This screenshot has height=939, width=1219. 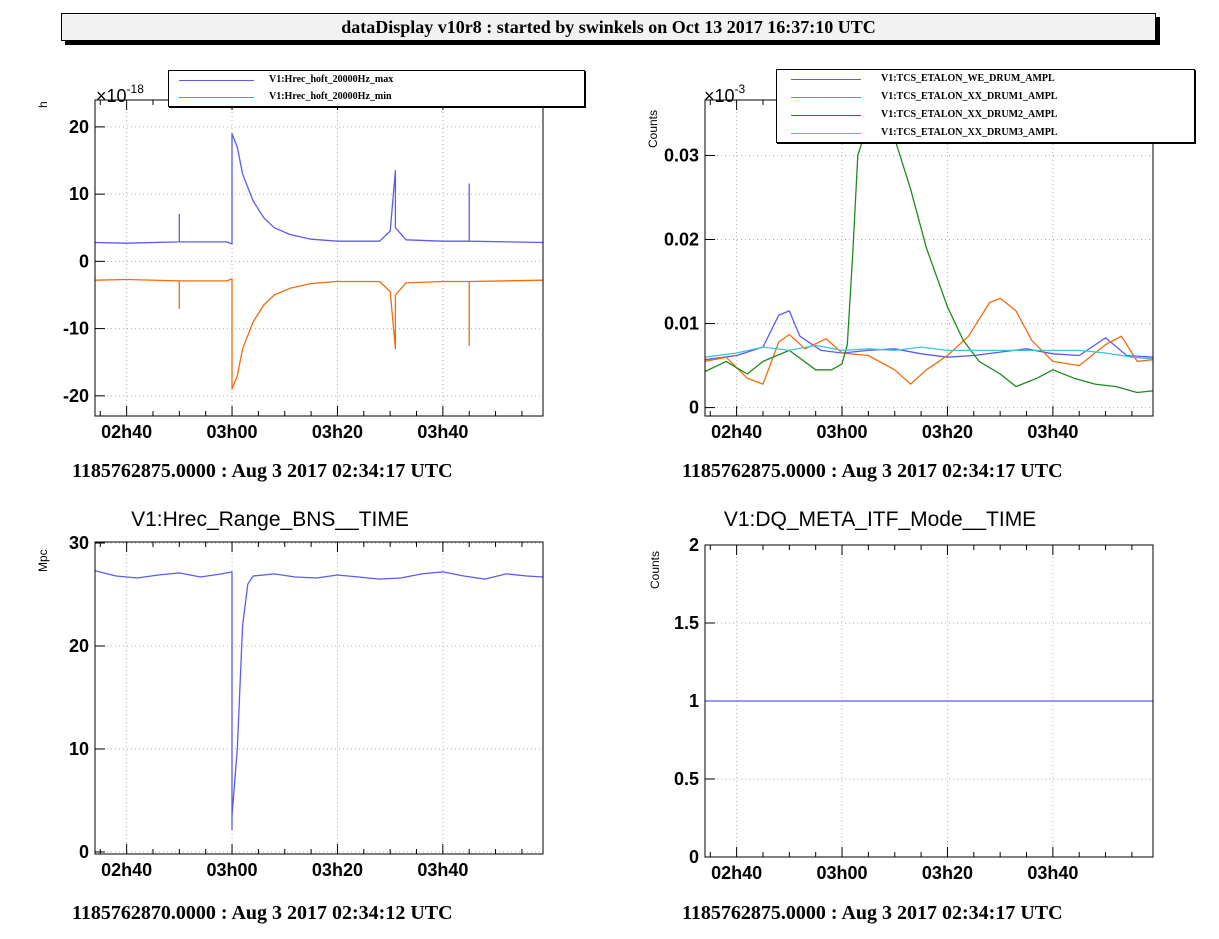 What do you see at coordinates (76, 329) in the screenshot?
I see `y-tick-label: -10` at bounding box center [76, 329].